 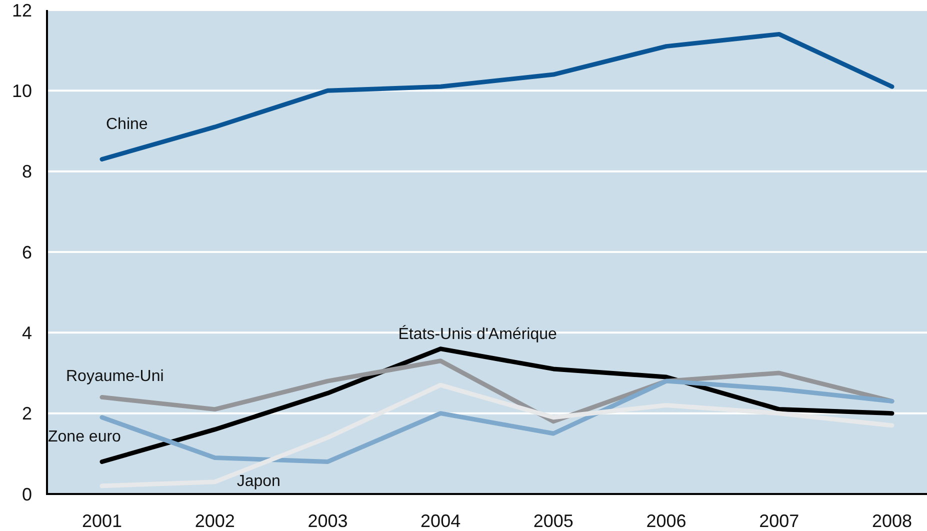 I want to click on series-label: Royaume-Uni, so click(x=115, y=377).